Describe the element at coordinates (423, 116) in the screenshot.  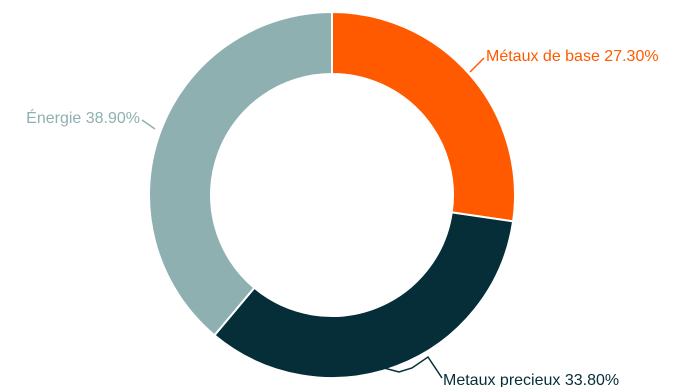
I see `slice-metaux-de-base` at that location.